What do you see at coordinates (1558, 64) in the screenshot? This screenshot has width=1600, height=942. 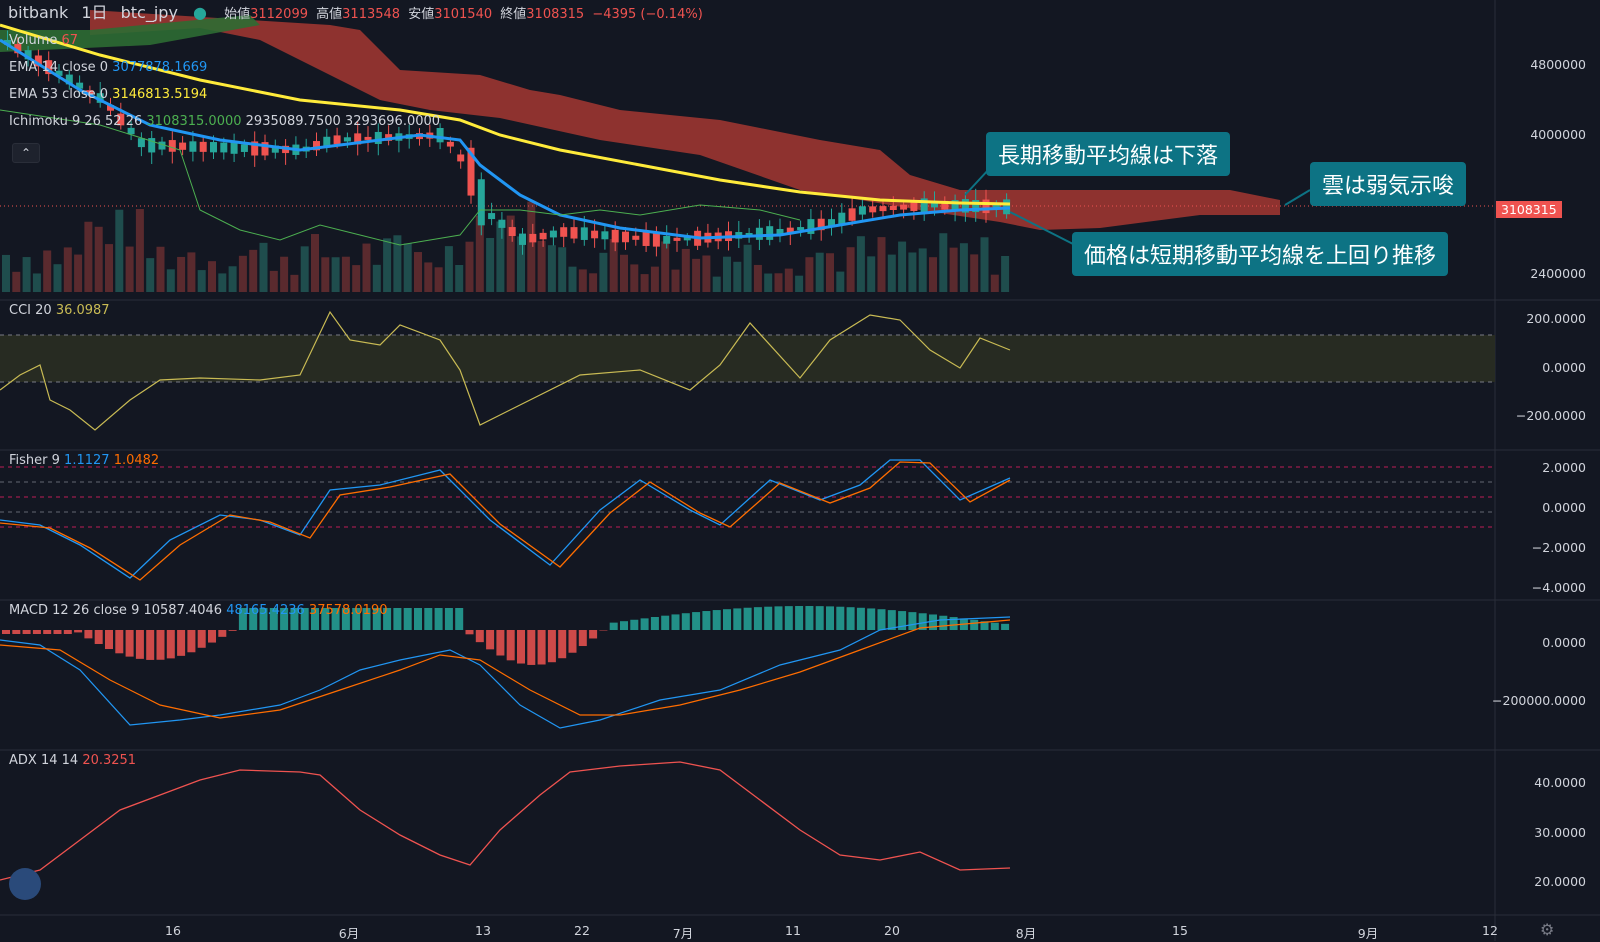 I see `axis-main-1: 4800000` at bounding box center [1558, 64].